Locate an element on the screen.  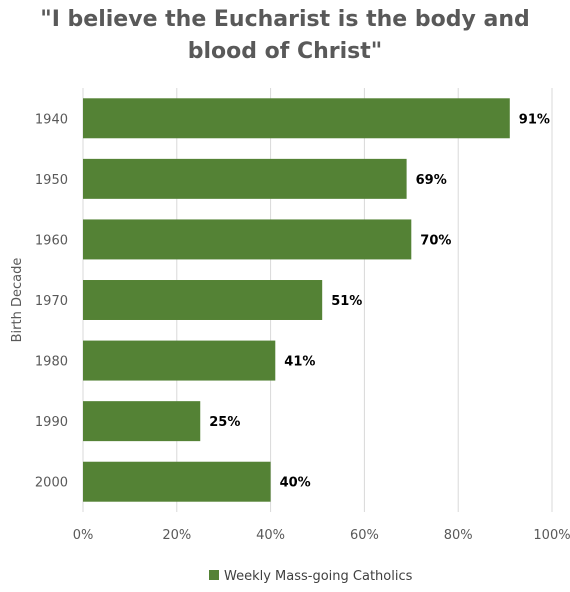
legend-label: Weekly Mass-going Catholics is located at coordinates (318, 576).